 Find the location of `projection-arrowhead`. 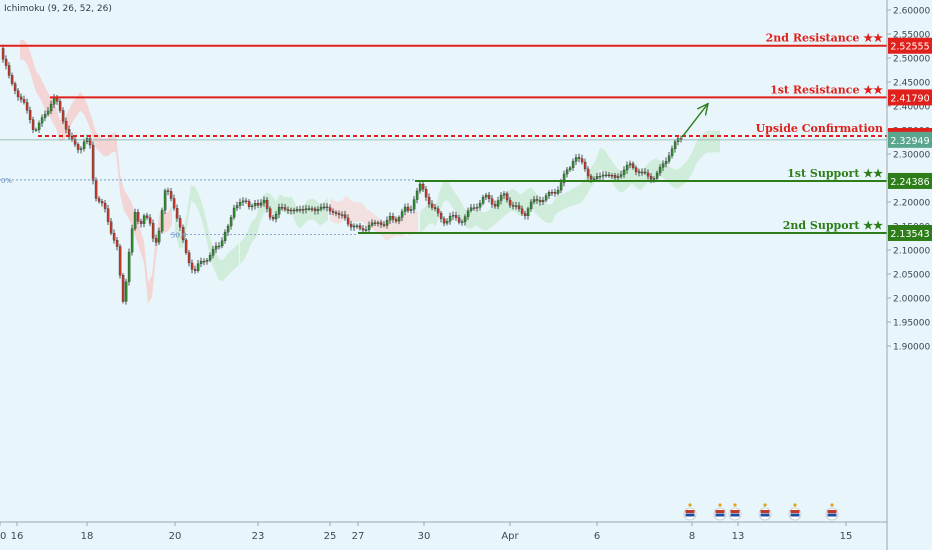

projection-arrowhead is located at coordinates (702, 109).